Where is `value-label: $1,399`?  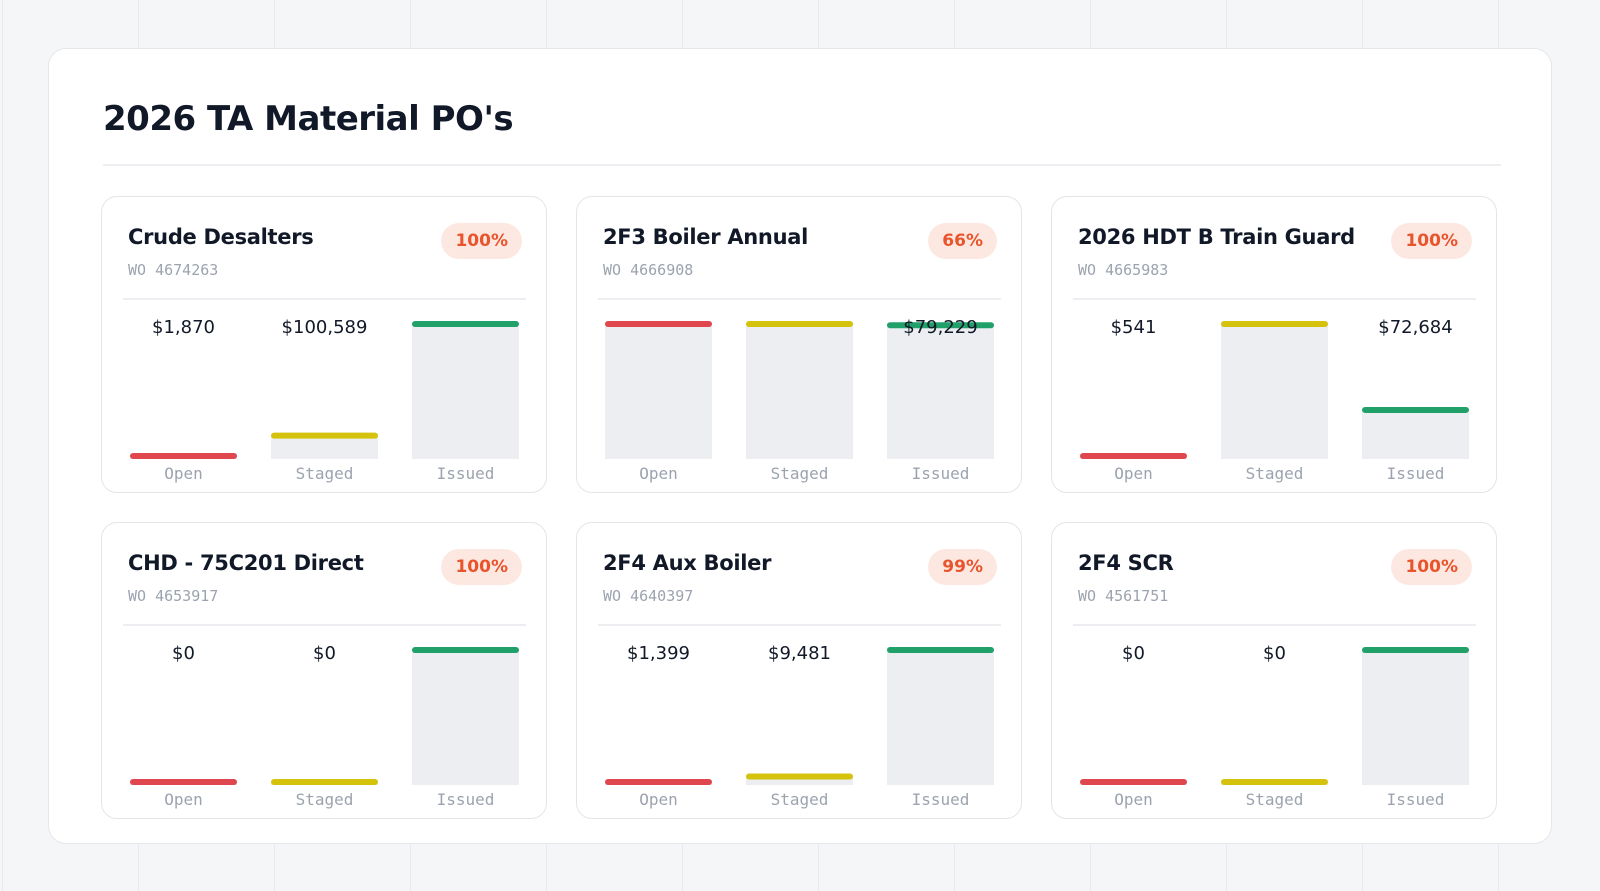
value-label: $1,399 is located at coordinates (658, 653).